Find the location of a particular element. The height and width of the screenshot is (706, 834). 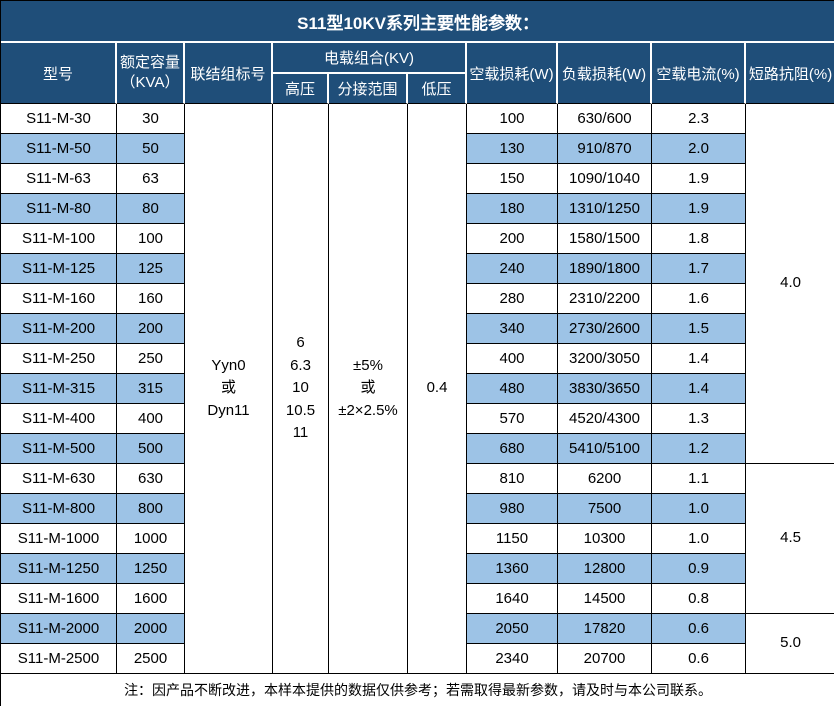

lv-cell: 0.4 is located at coordinates (437, 389).